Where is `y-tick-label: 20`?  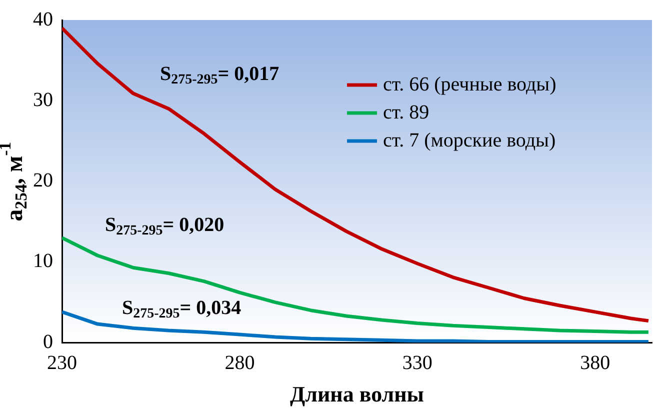
y-tick-label: 20 is located at coordinates (43, 181).